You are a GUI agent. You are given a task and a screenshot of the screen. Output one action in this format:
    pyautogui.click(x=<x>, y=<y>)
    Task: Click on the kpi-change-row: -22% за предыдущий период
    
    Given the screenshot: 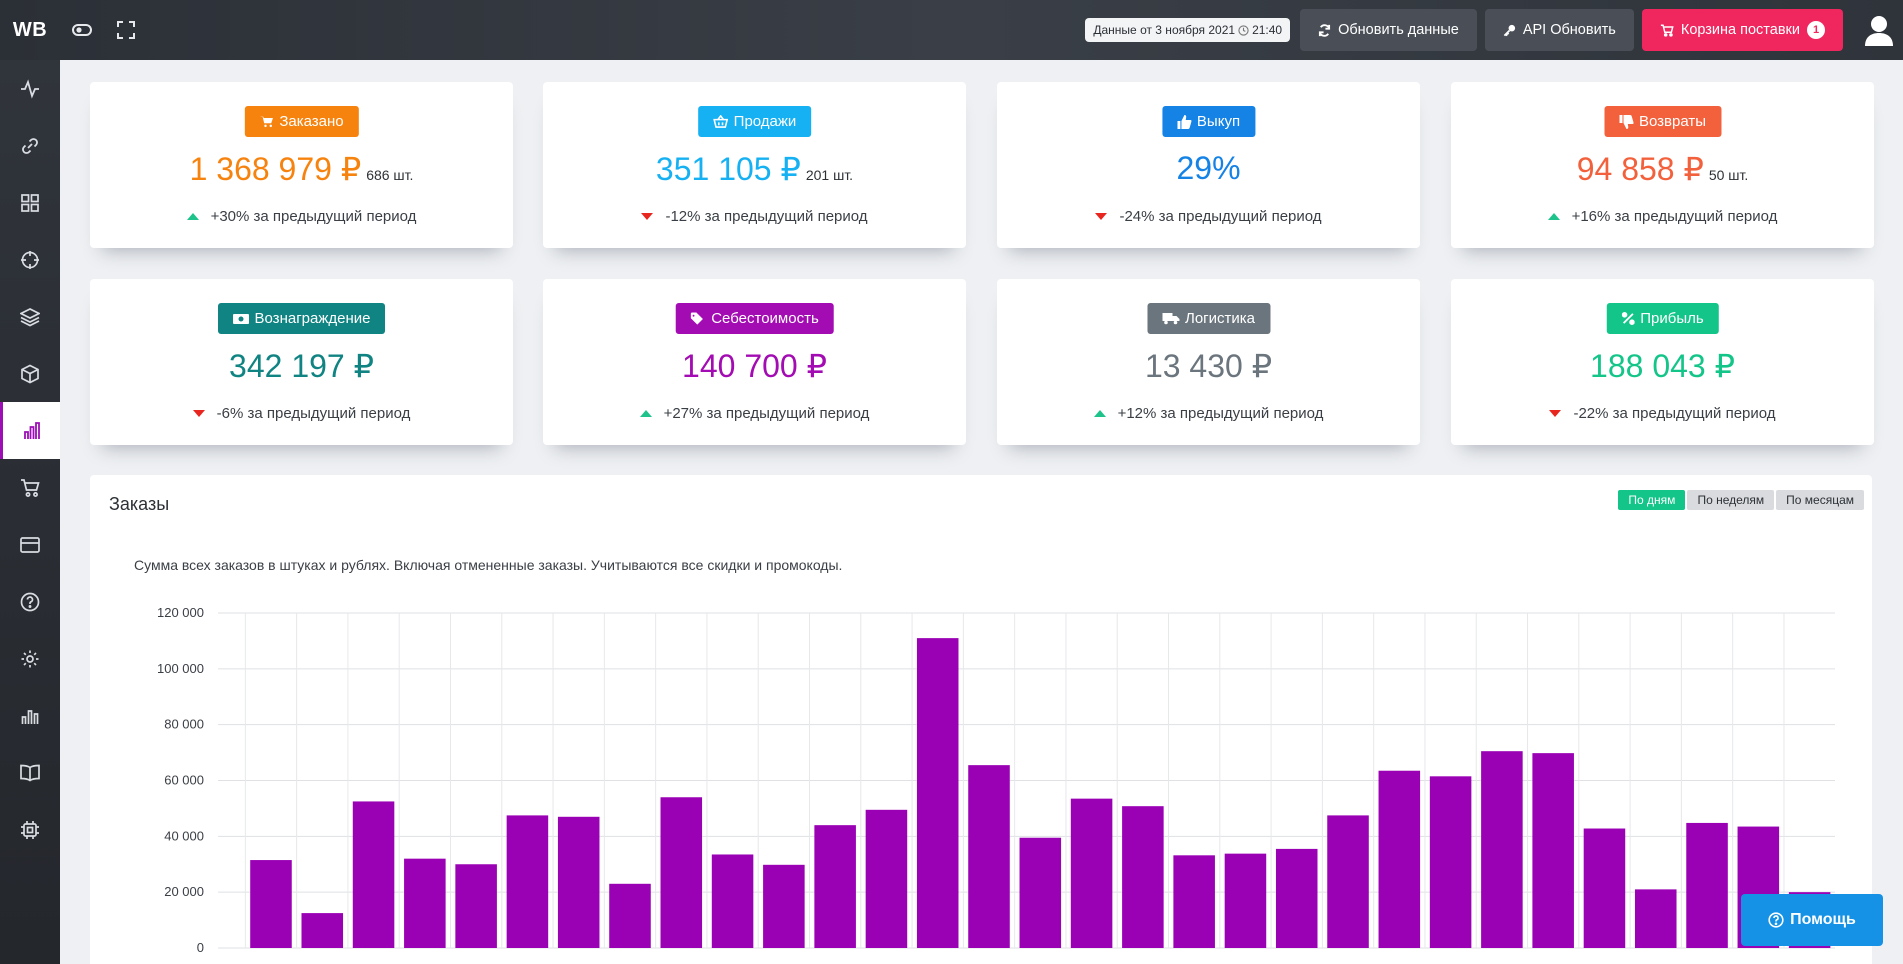 What is the action you would take?
    pyautogui.click(x=1662, y=413)
    